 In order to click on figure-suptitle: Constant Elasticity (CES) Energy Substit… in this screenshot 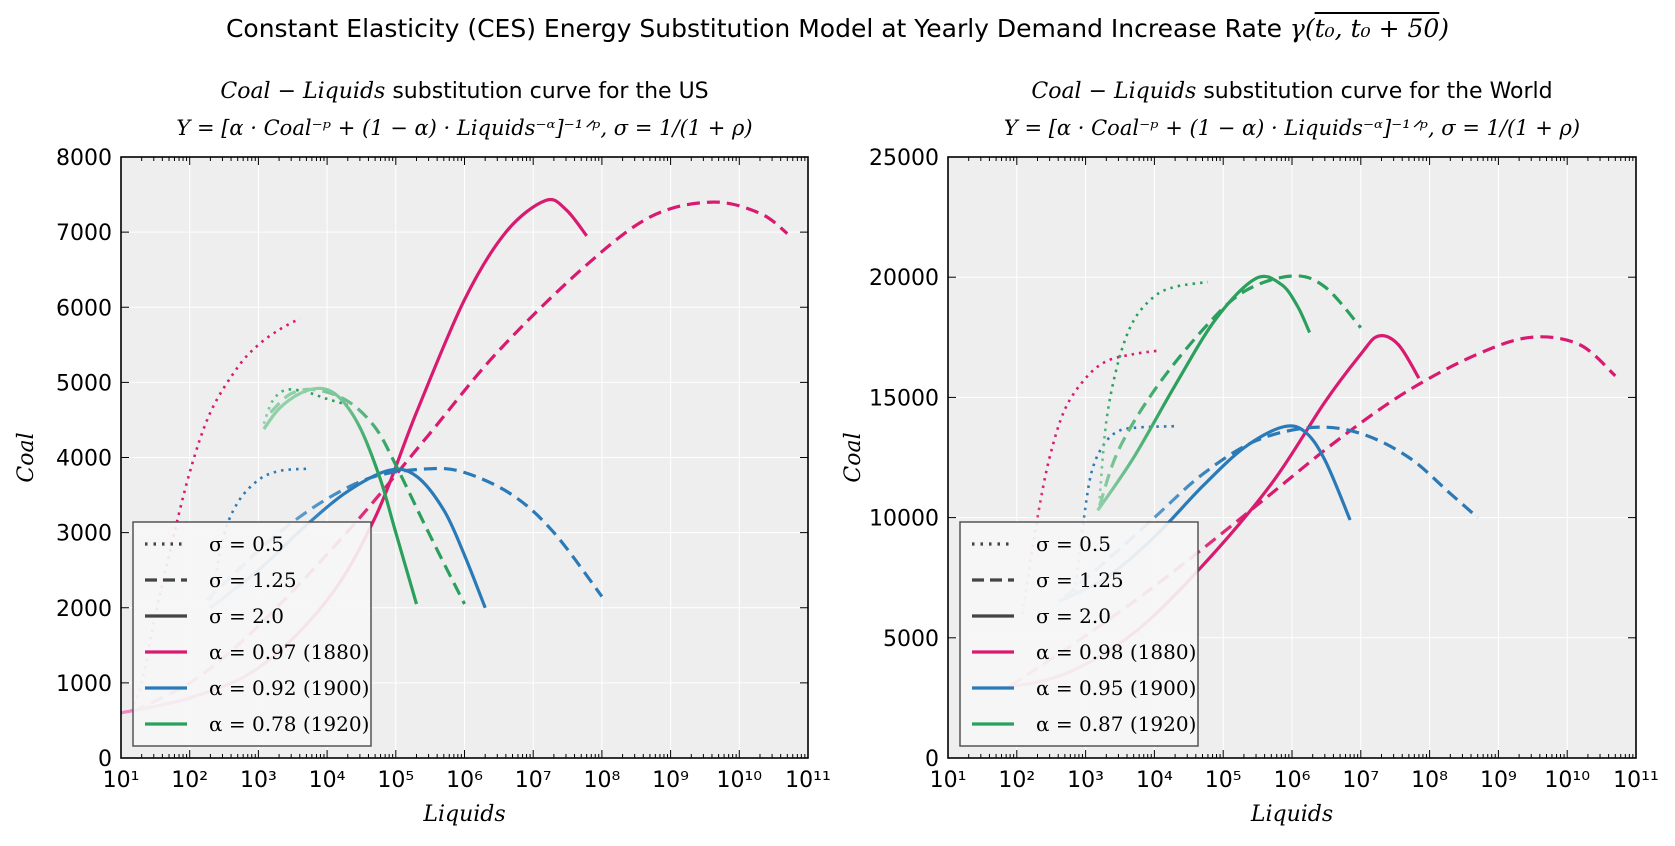, I will do `click(837, 28)`.